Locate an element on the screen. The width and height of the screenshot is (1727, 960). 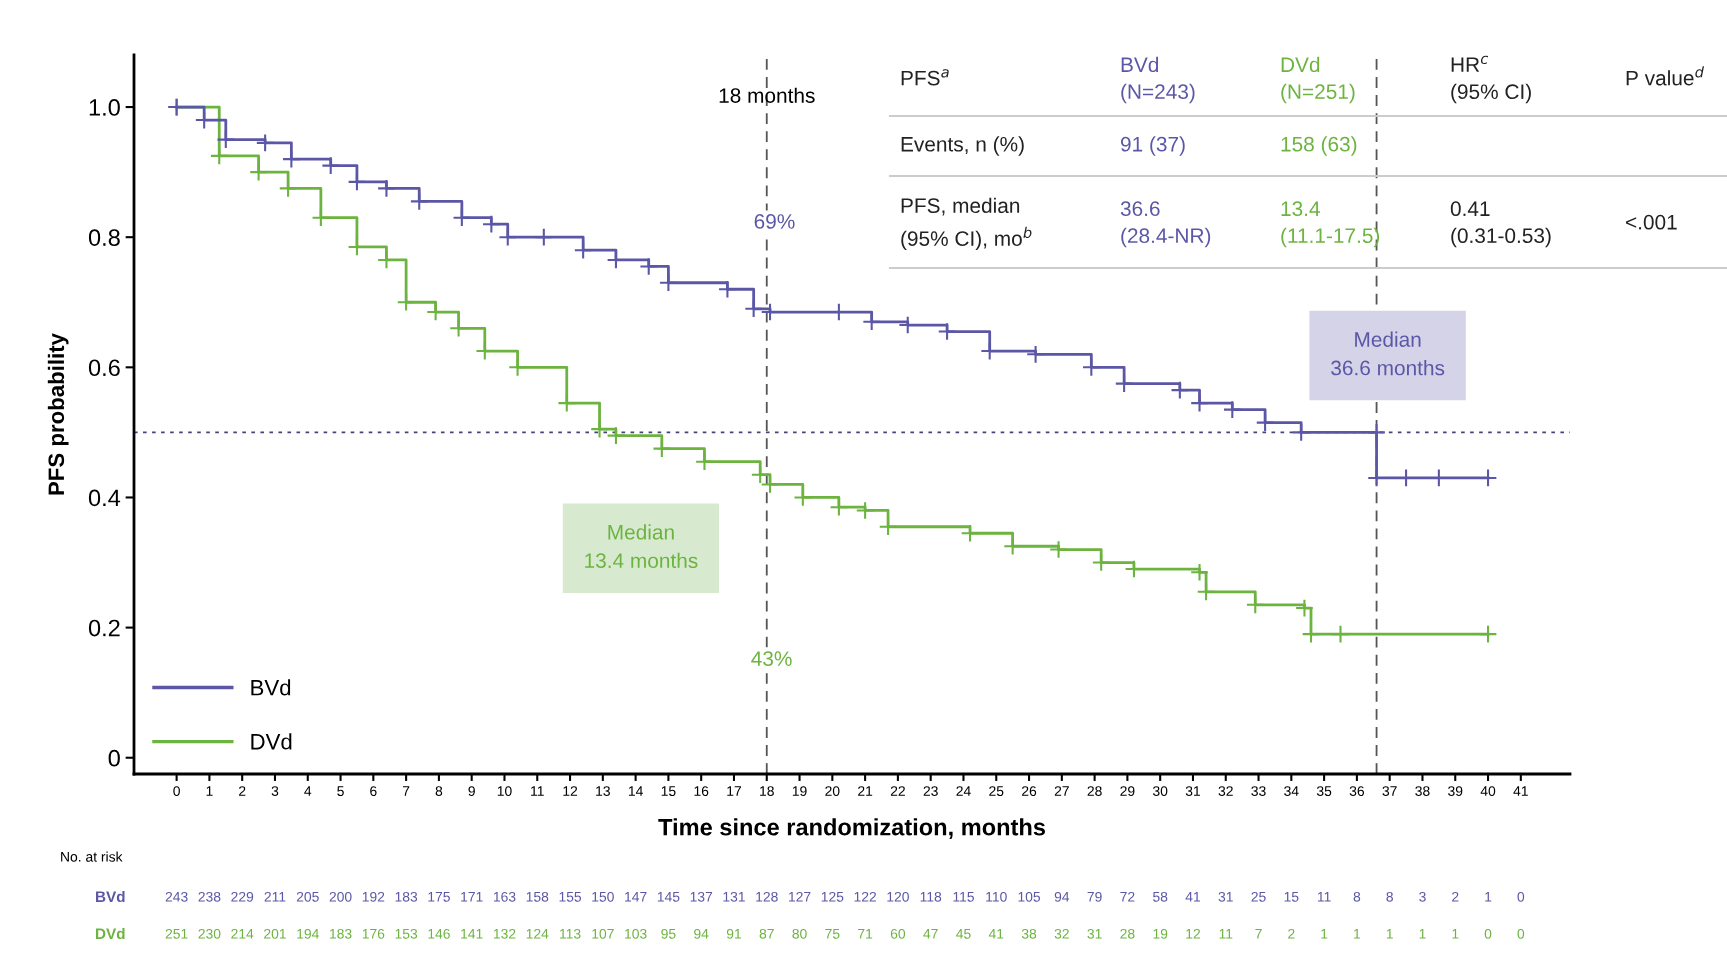
annotation: 158 (63) is located at coordinates (1319, 146).